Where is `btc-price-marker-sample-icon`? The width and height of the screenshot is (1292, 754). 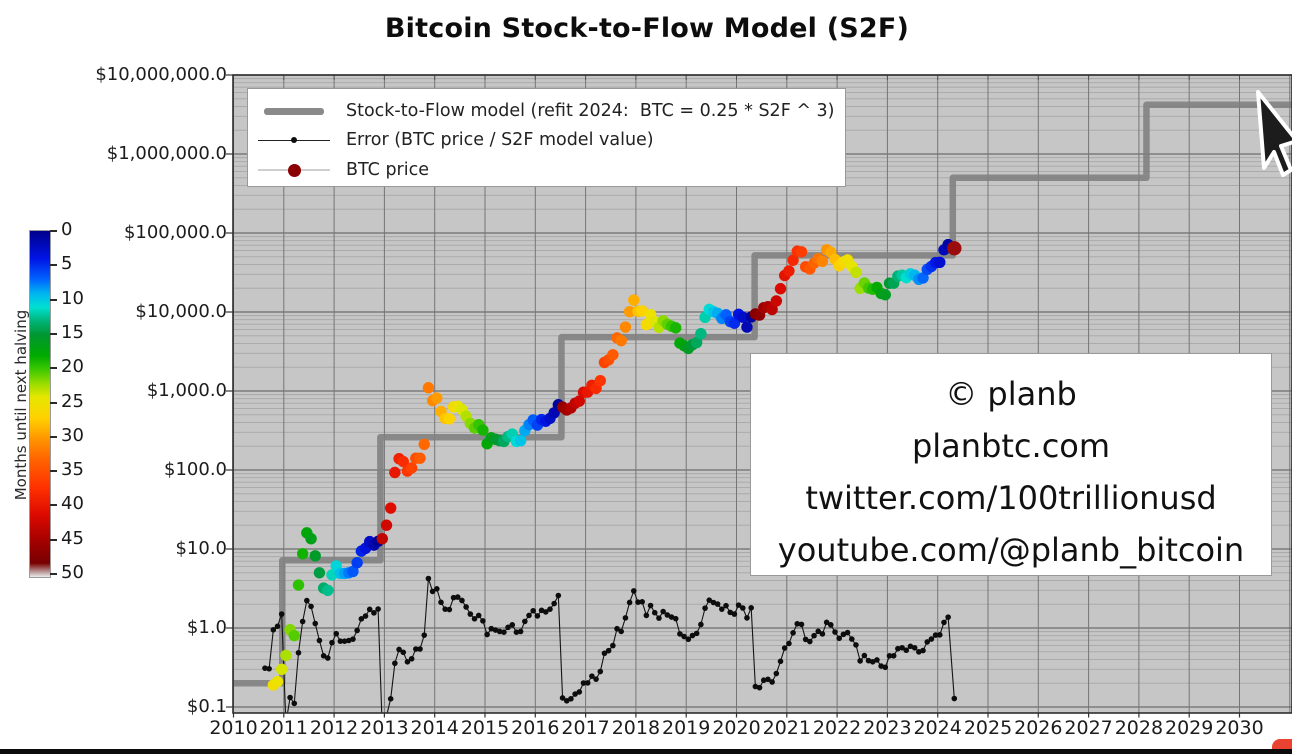
btc-price-marker-sample-icon is located at coordinates (294, 170).